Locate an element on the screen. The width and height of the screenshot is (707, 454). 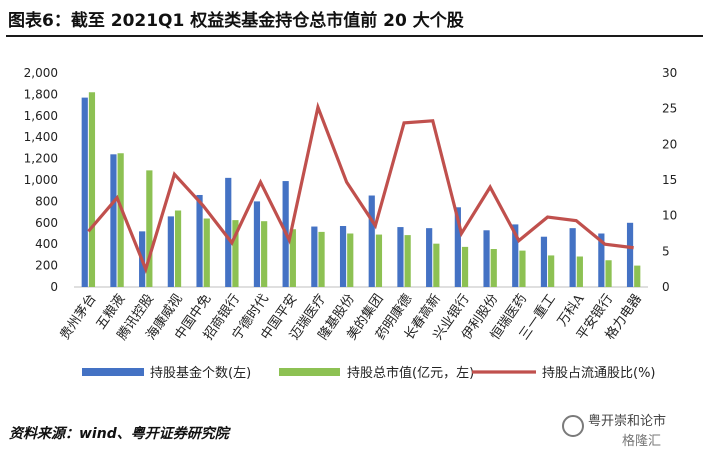
left-tick-label: 200 is located at coordinates (46, 266).